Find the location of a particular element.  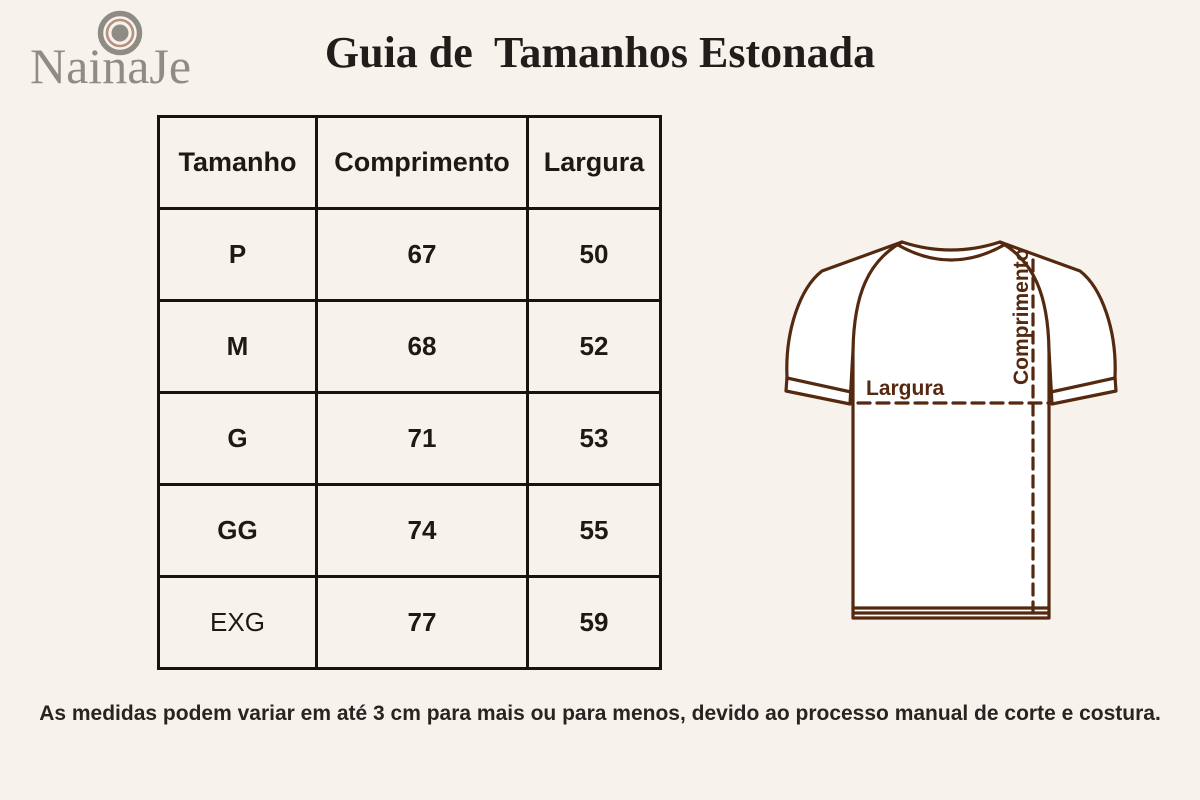

size-cell: P is located at coordinates (237, 254).